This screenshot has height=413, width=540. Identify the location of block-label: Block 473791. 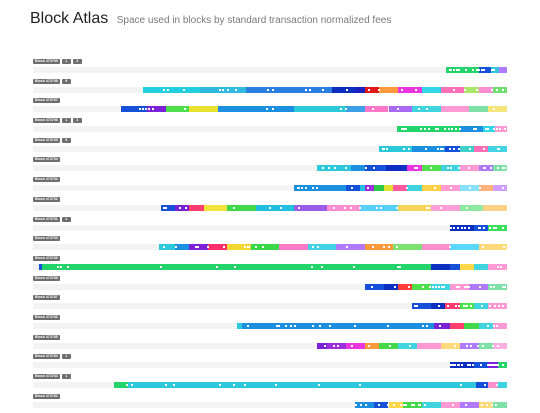
(46, 219).